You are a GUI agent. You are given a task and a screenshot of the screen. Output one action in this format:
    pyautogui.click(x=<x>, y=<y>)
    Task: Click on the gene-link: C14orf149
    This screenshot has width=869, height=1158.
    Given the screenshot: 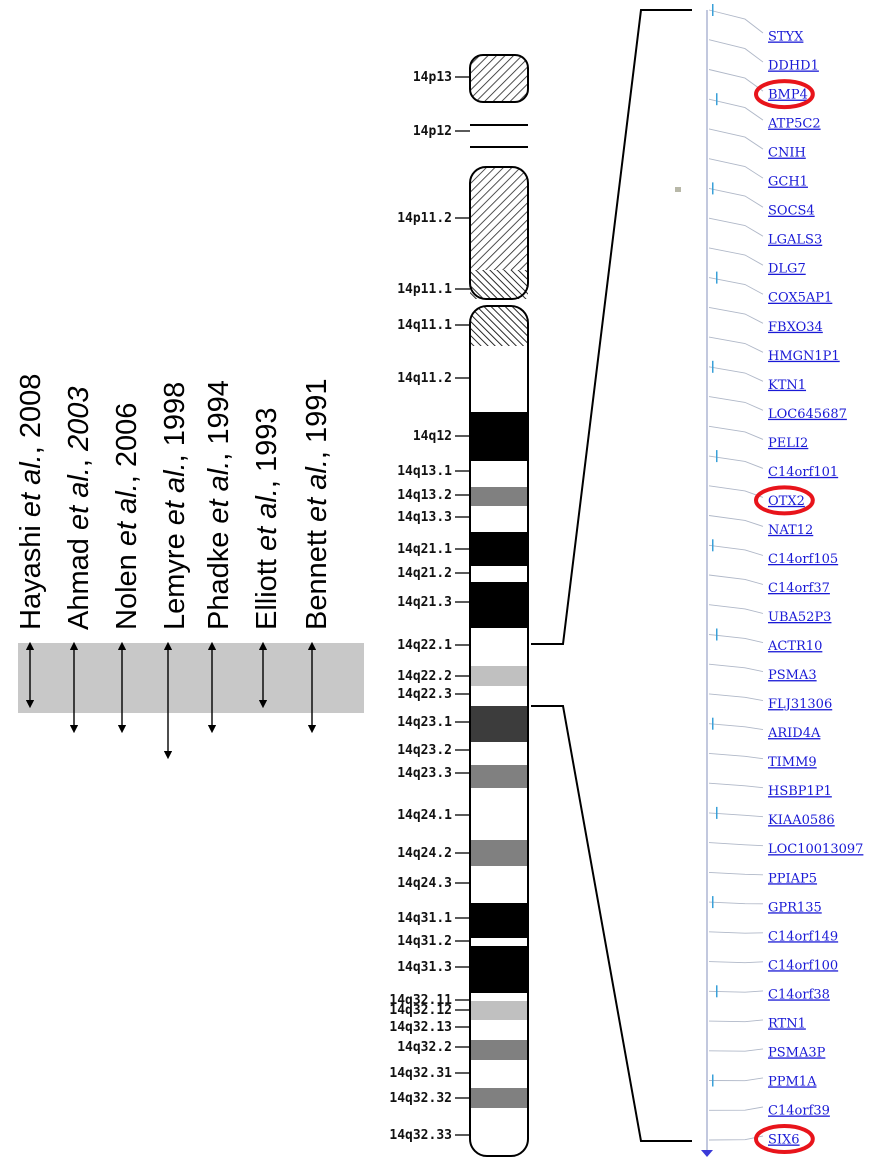 What is the action you would take?
    pyautogui.click(x=803, y=936)
    